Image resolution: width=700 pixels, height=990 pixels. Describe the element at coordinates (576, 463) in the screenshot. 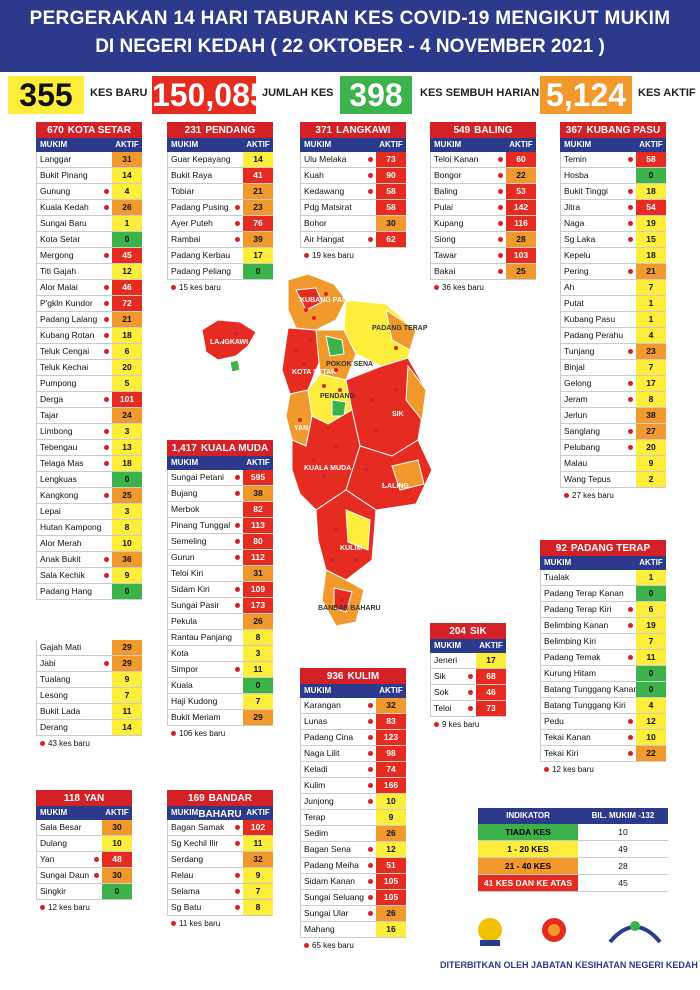

I see `mukim-name: Malau` at that location.